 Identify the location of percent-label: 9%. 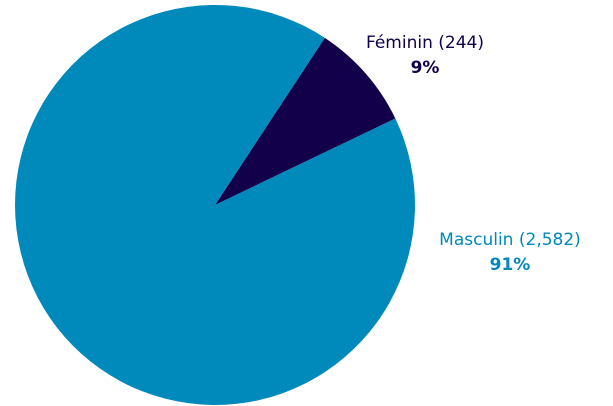
(425, 68).